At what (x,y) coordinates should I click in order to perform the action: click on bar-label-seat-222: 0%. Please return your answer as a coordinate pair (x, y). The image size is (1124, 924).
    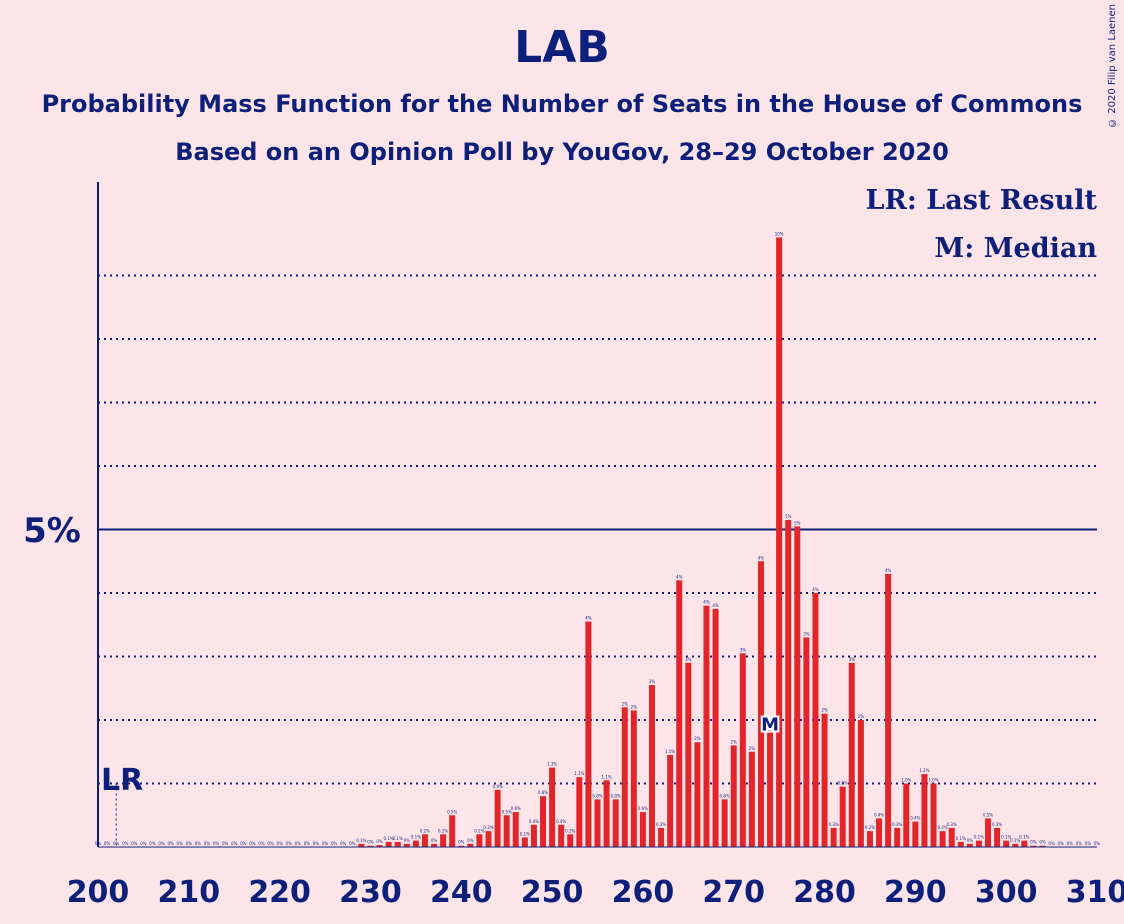
    Looking at the image, I should click on (298, 843).